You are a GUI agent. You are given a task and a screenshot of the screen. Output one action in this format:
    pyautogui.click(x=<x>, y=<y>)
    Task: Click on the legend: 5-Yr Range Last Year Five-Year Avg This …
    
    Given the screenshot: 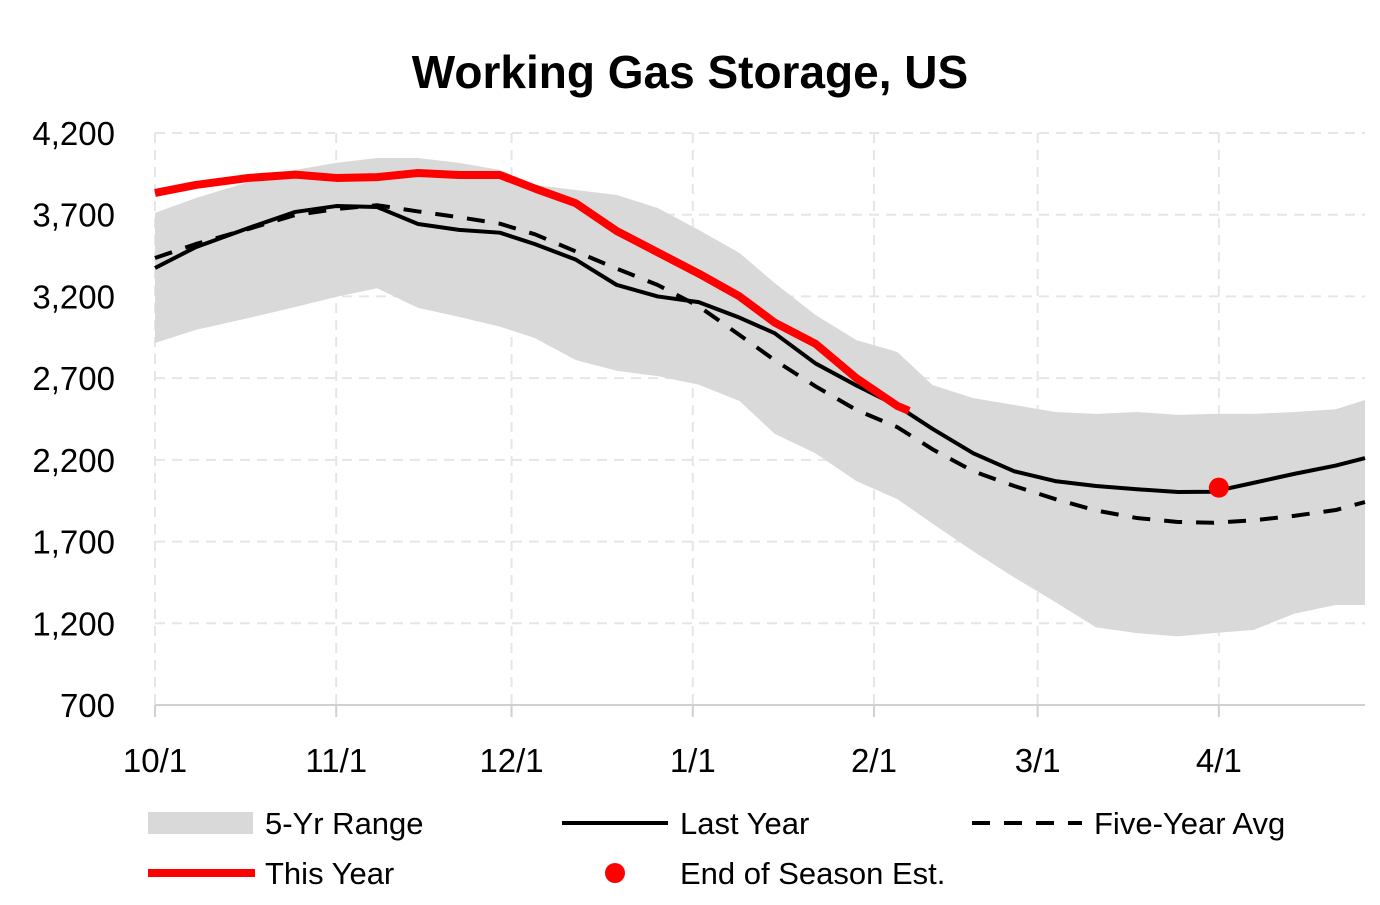 What is the action you would take?
    pyautogui.click(x=716, y=848)
    